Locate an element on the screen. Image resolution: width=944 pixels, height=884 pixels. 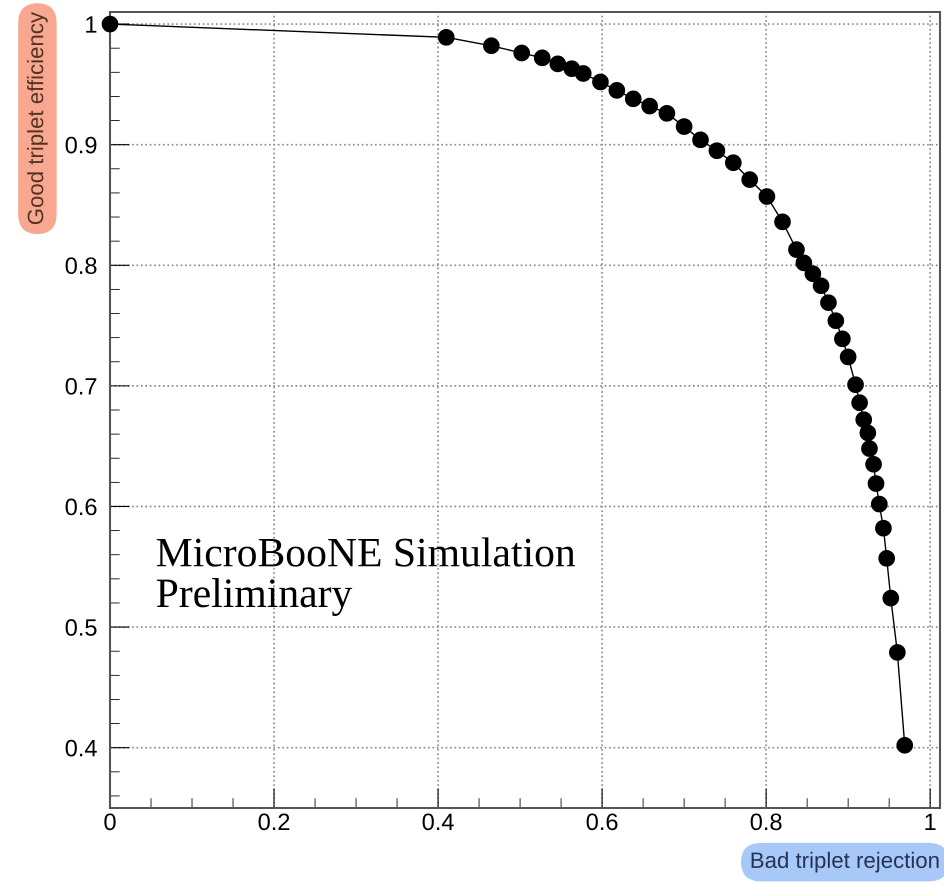
x-tick-label: 0 is located at coordinates (110, 821).